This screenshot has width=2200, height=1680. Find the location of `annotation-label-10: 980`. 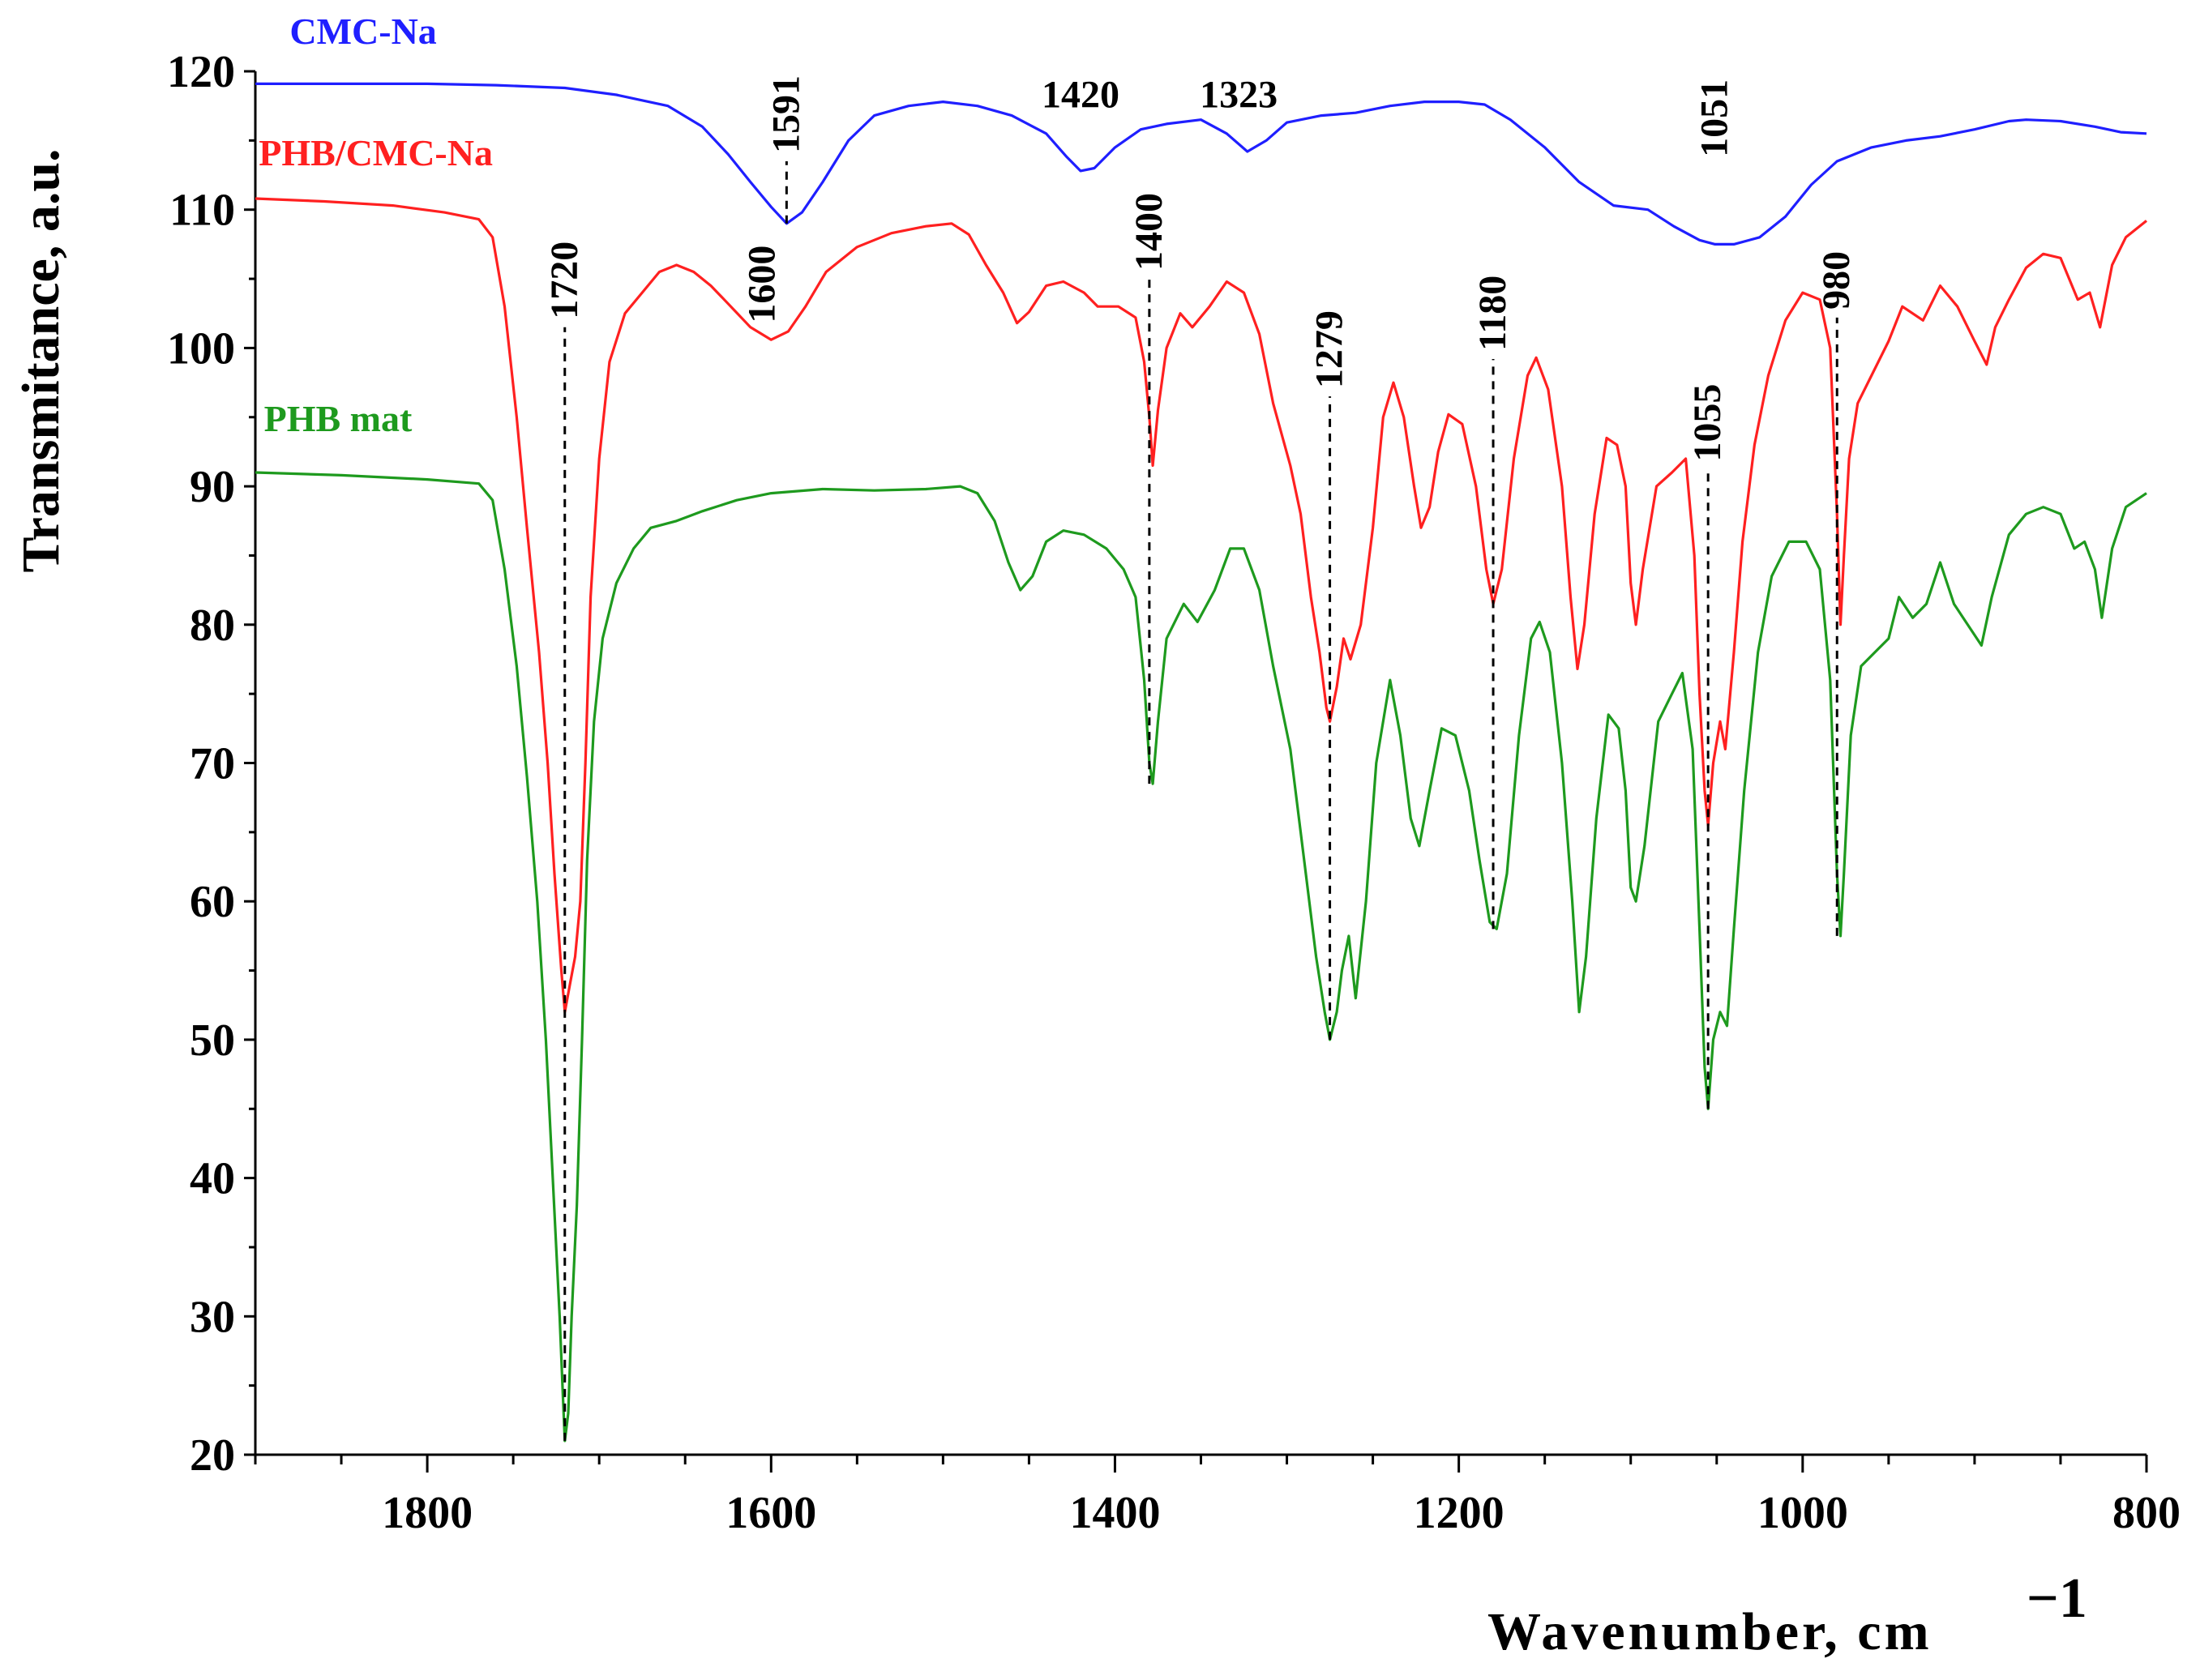

annotation-label-10: 980 is located at coordinates (1836, 280).